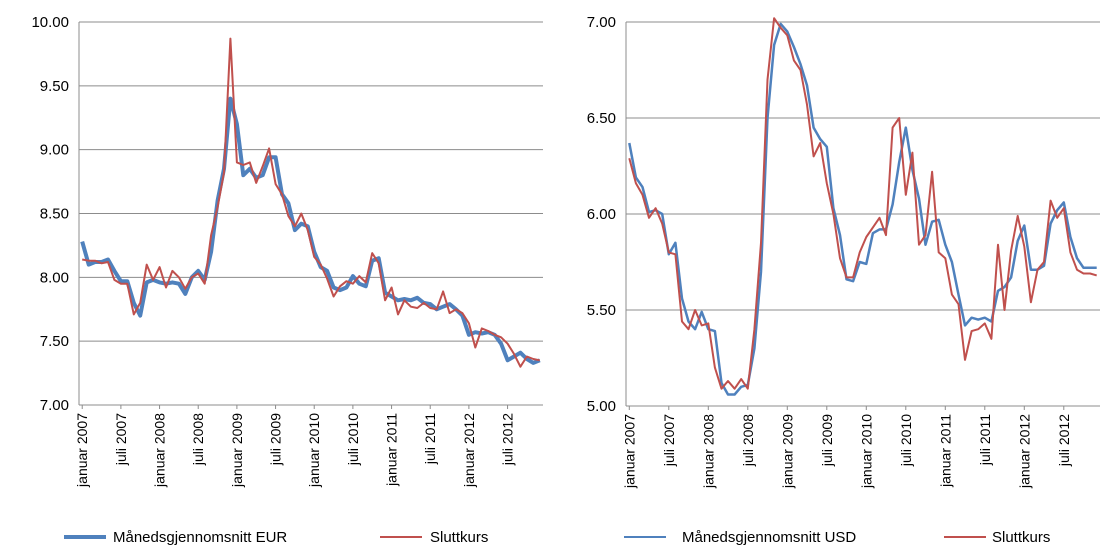  I want to click on y-tick-label: 8.00, so click(54, 277).